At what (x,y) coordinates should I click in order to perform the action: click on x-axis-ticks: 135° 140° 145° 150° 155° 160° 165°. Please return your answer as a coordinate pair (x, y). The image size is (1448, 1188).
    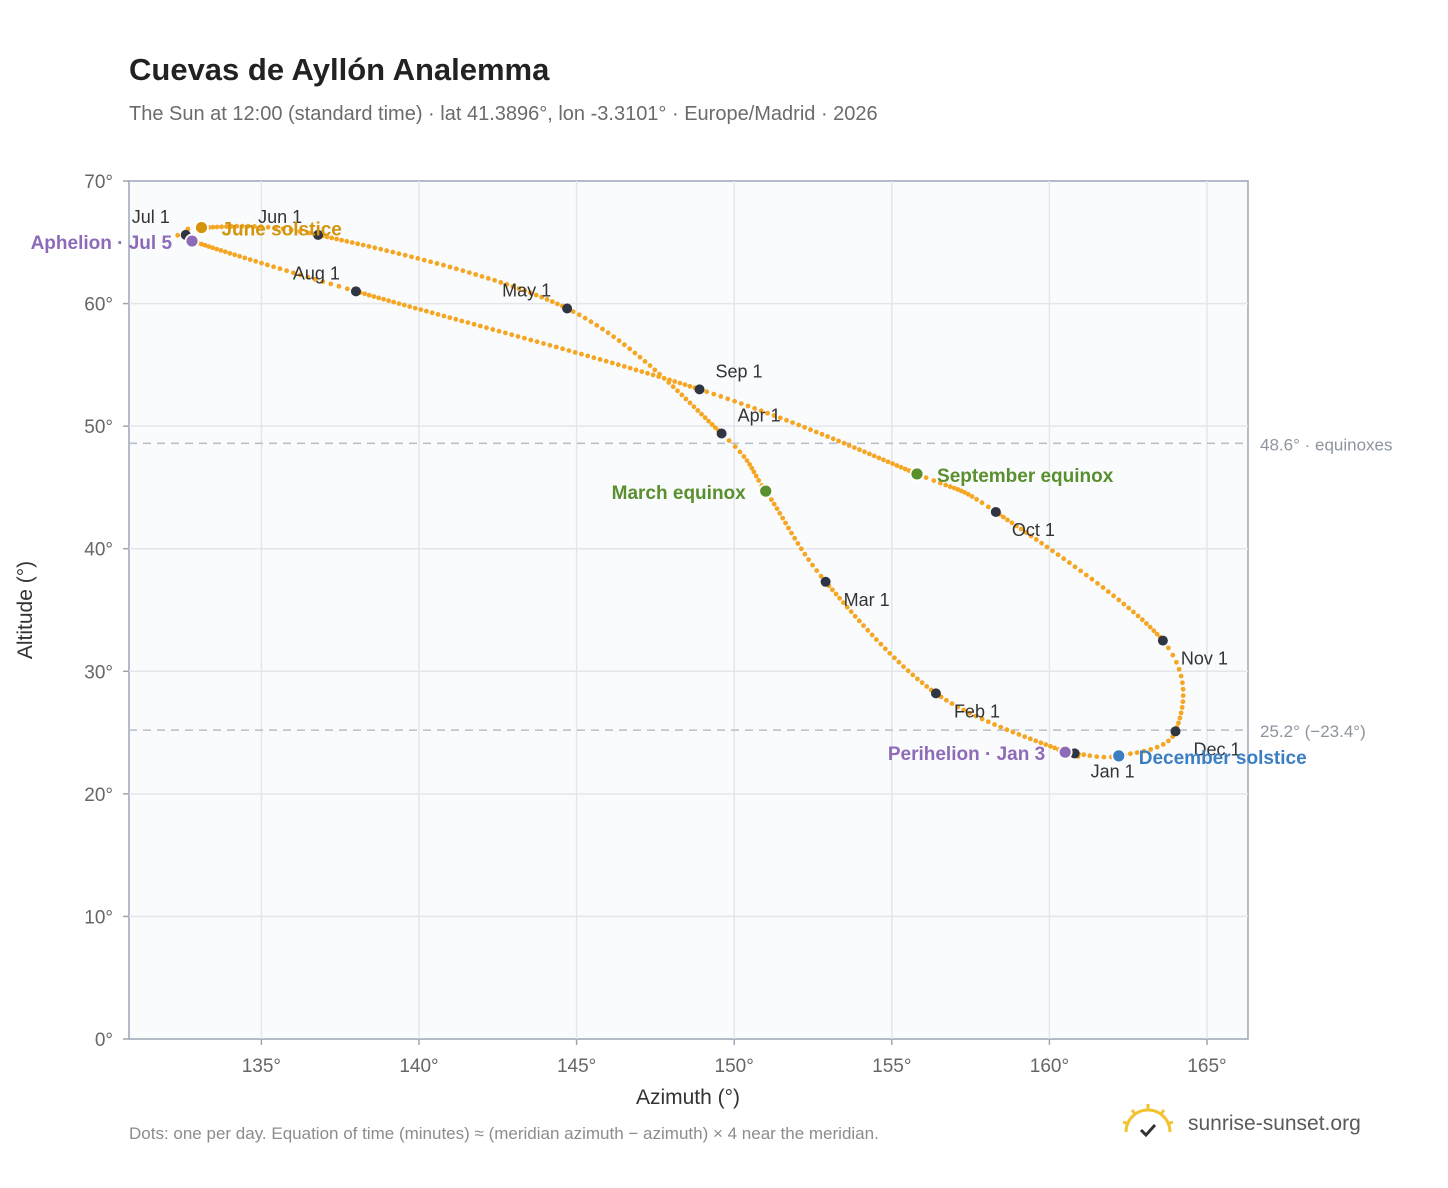
    Looking at the image, I should click on (734, 1058).